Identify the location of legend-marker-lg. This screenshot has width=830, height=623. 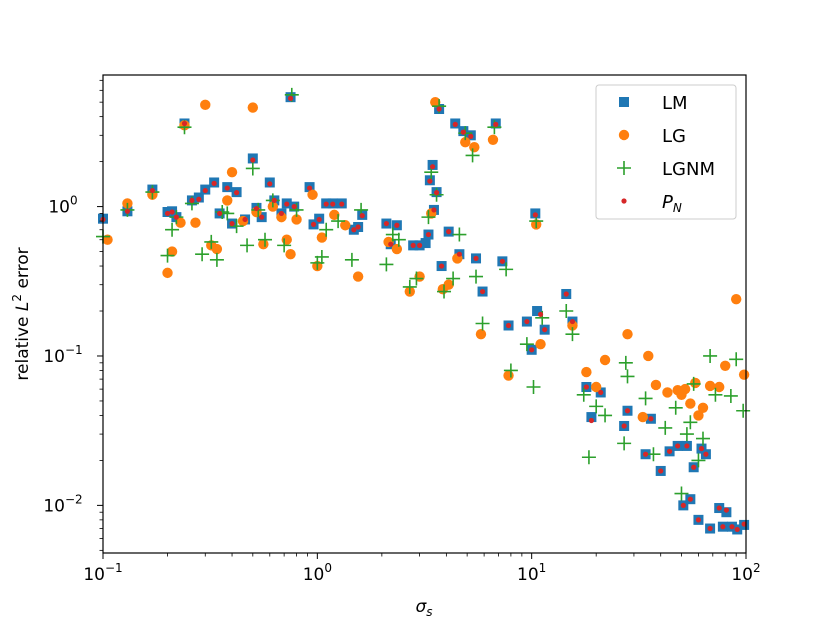
(624, 135).